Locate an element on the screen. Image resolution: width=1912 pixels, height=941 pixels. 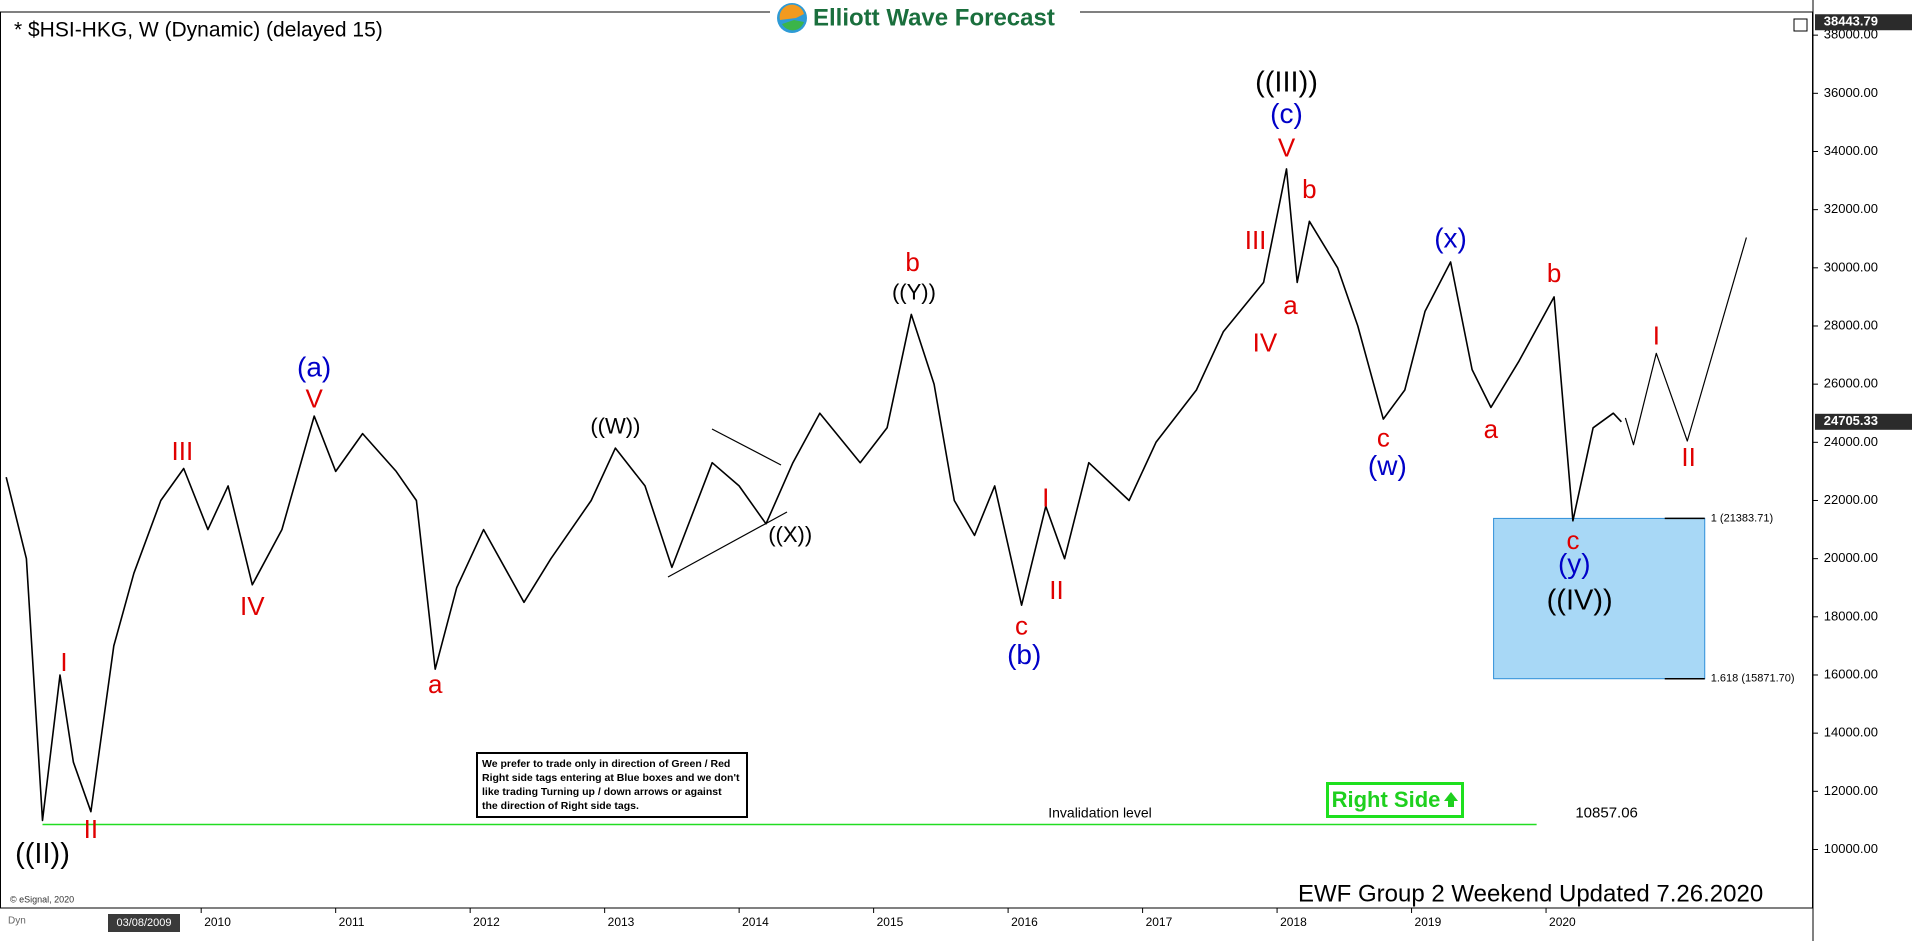
x-tick-label: 2015 is located at coordinates (890, 922).